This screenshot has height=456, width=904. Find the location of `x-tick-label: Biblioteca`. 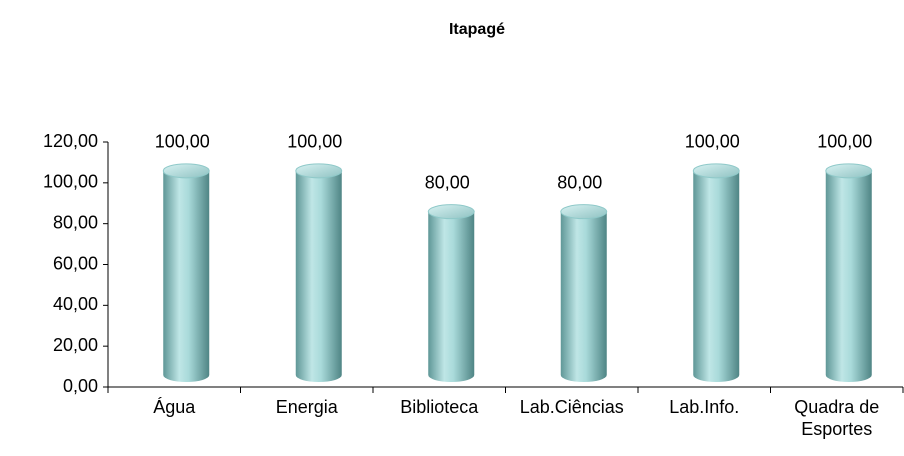

x-tick-label: Biblioteca is located at coordinates (439, 407).